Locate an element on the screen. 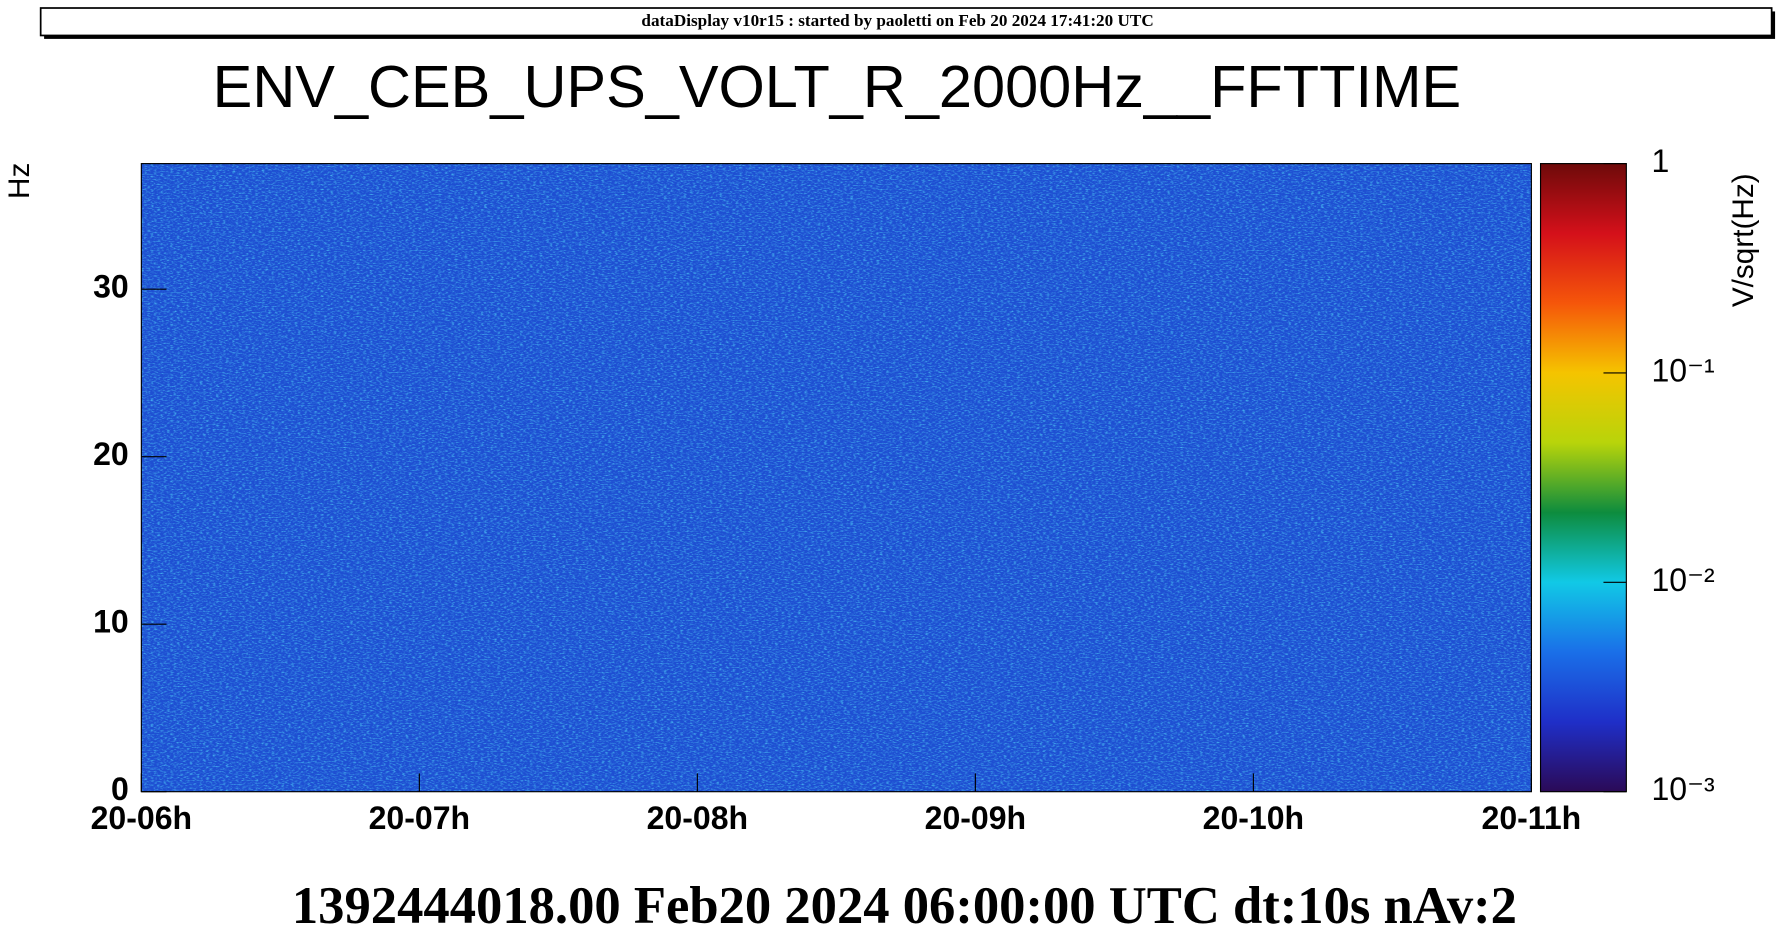  y-tick-label: 20 is located at coordinates (111, 454).